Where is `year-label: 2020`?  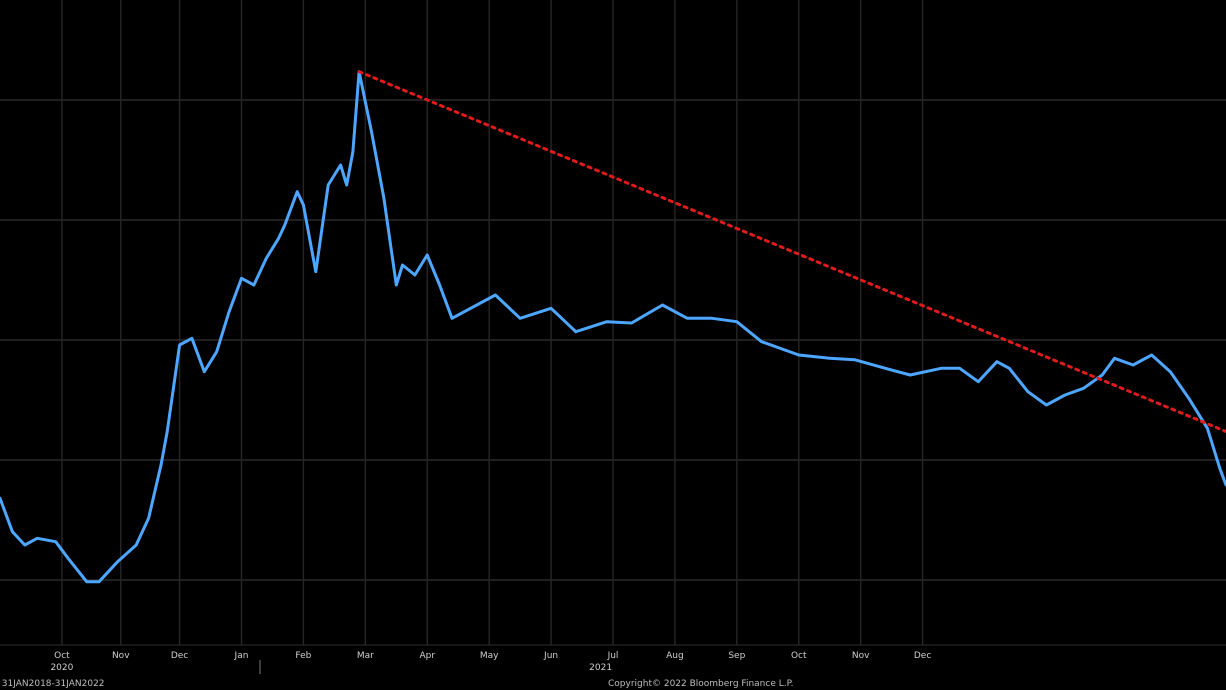 year-label: 2020 is located at coordinates (61, 668).